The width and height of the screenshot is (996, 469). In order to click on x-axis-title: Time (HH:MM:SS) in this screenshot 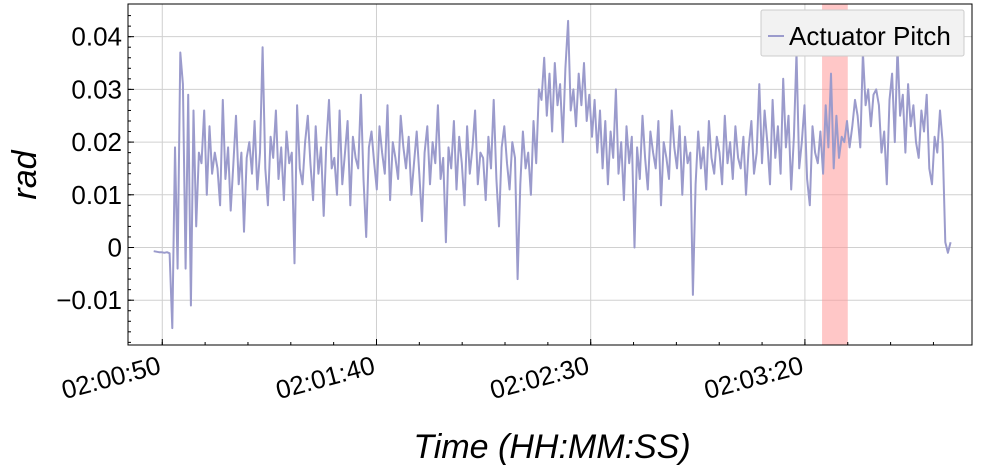, I will do `click(551, 447)`.